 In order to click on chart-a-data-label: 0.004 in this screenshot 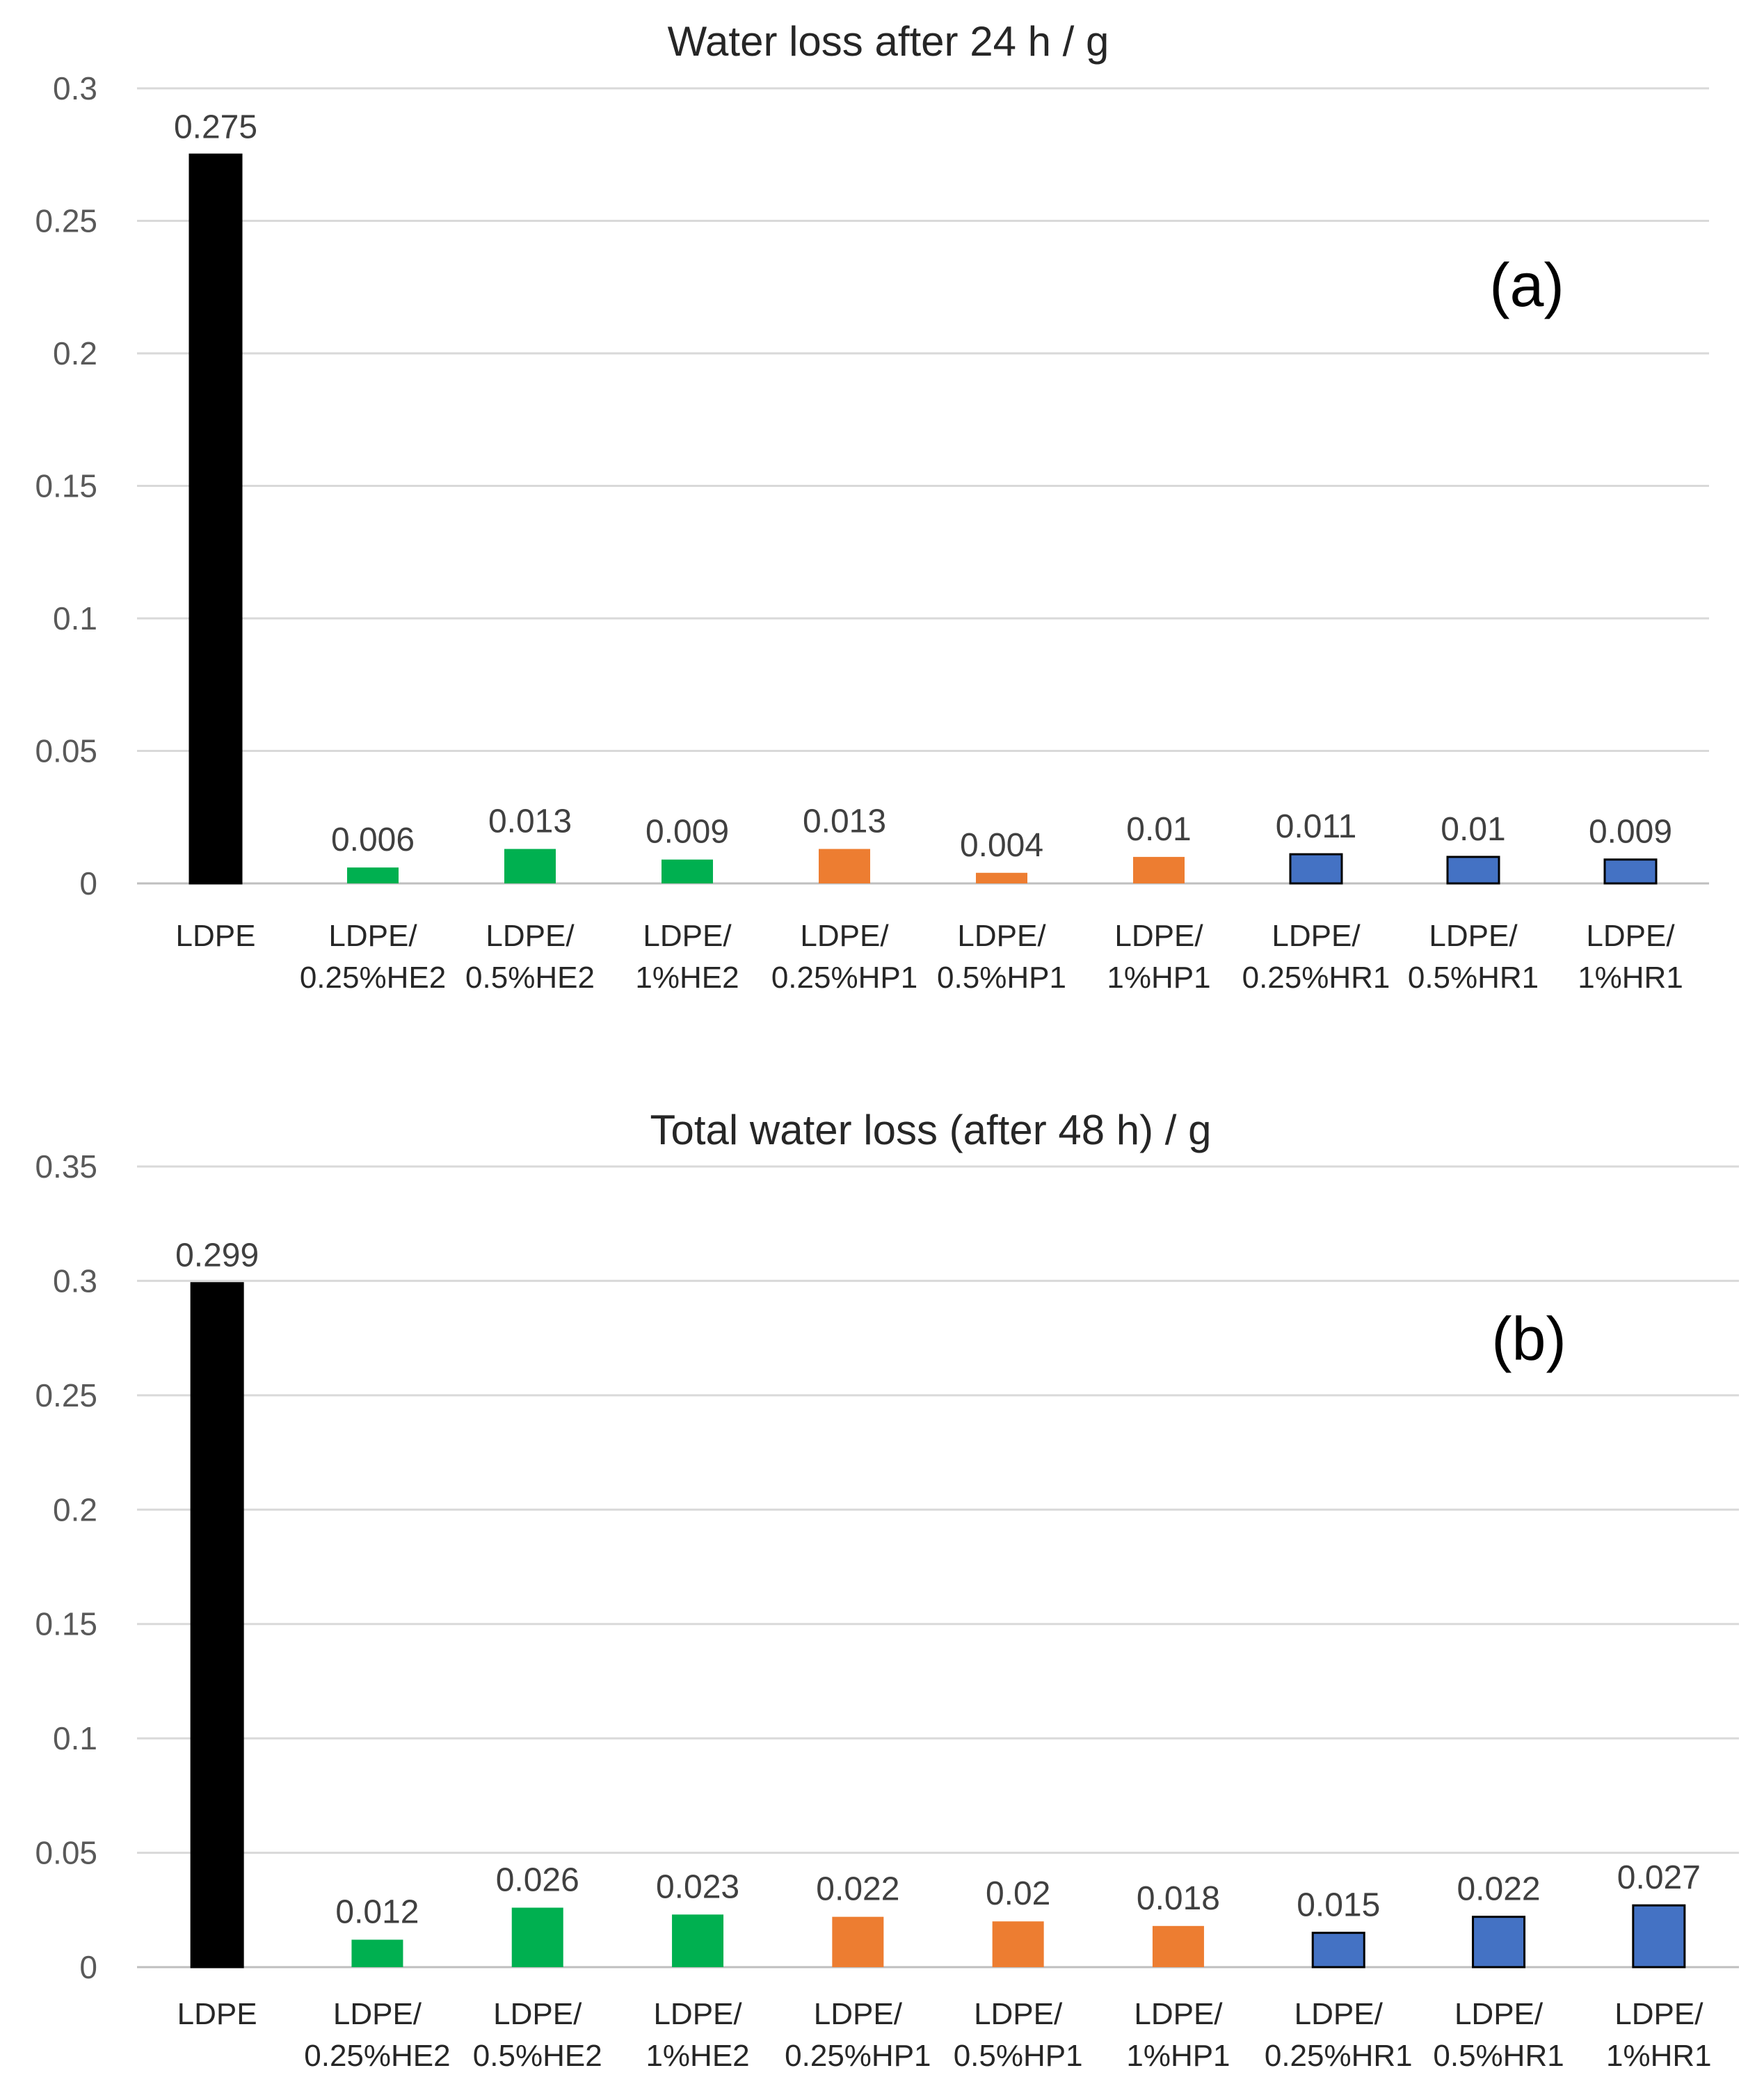, I will do `click(1001, 845)`.